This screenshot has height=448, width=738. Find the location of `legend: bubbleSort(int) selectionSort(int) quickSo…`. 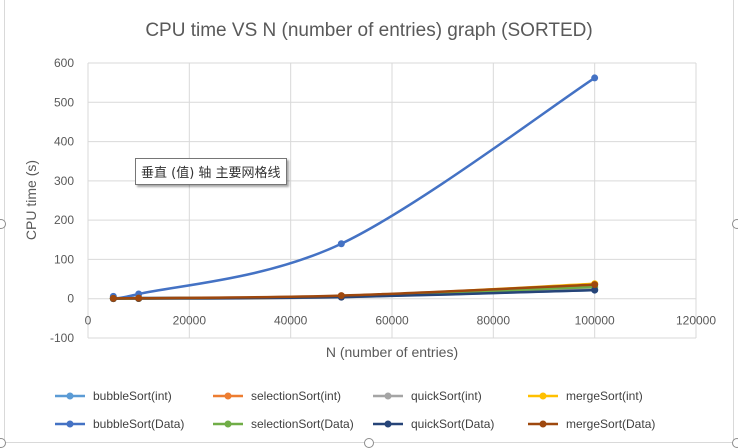

legend: bubbleSort(int) selectionSort(int) quickSo… is located at coordinates (355, 410).